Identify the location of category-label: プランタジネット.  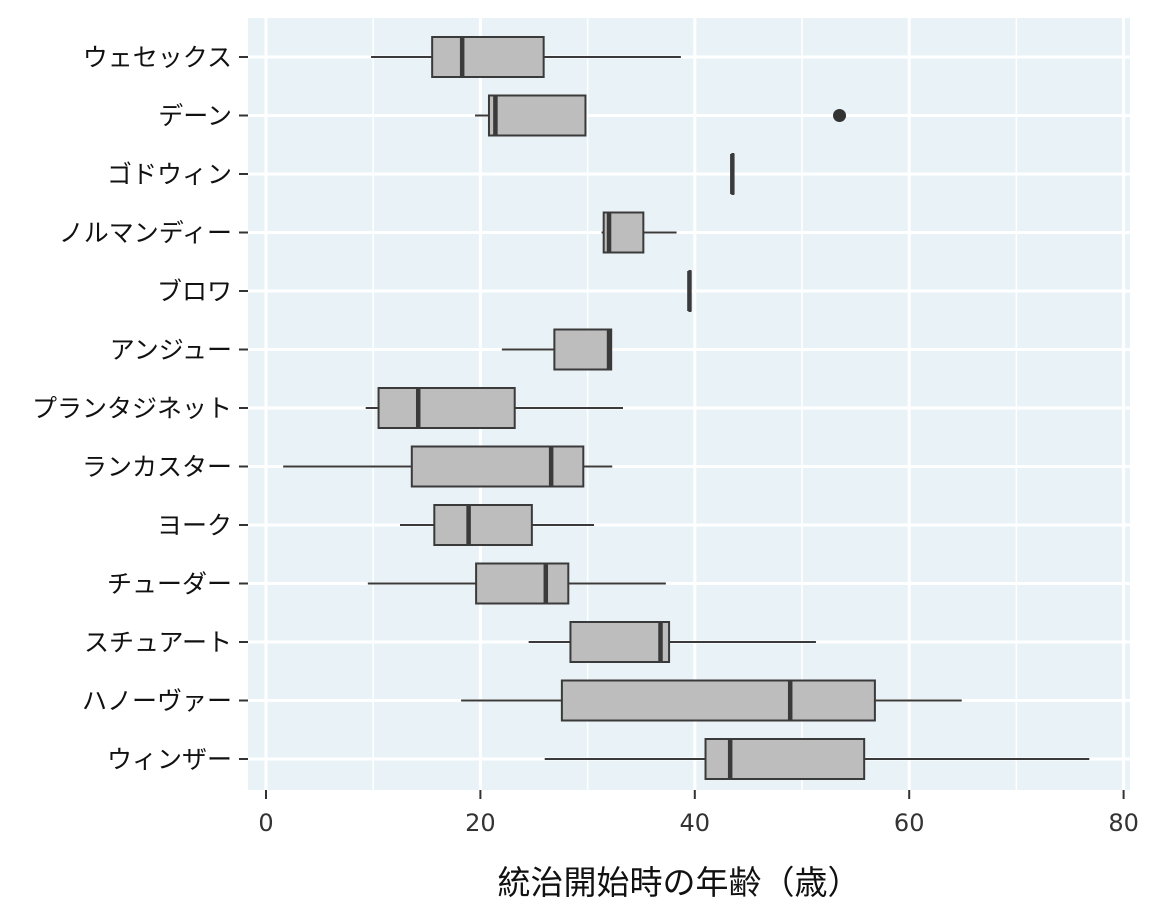
(132, 408).